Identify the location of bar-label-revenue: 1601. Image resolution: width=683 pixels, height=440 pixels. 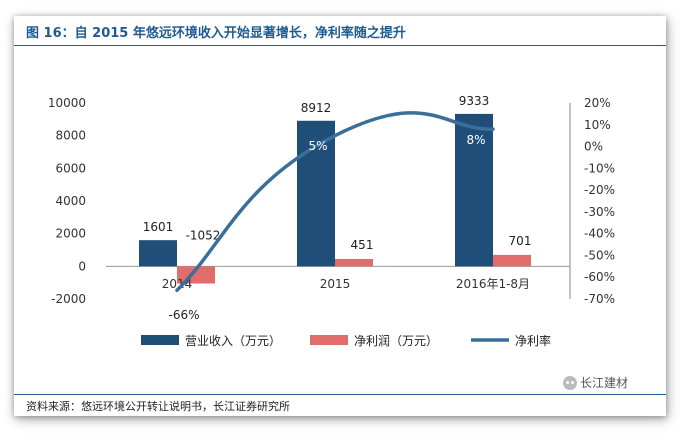
(158, 227).